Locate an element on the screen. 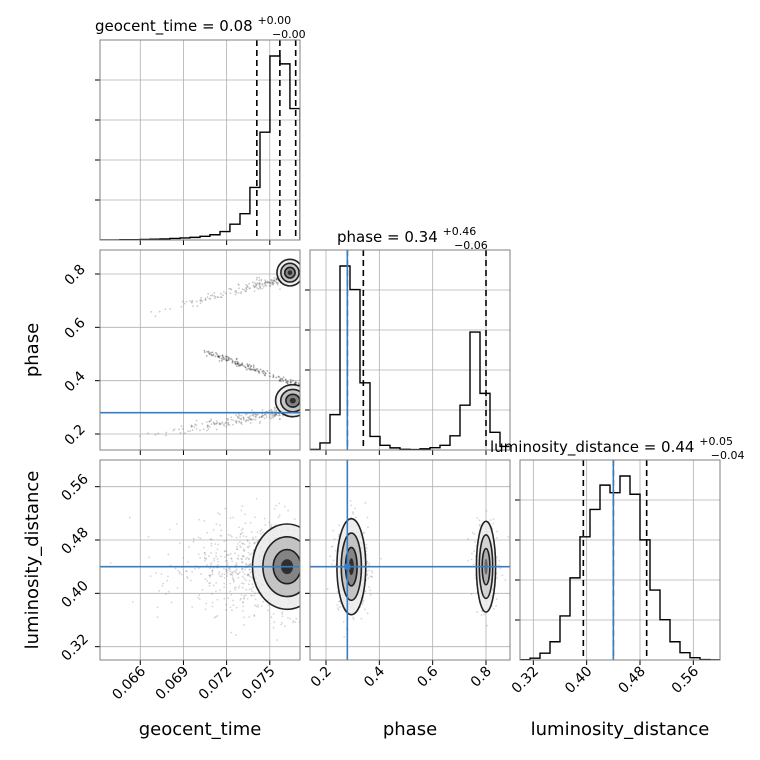 Image resolution: width=760 pixels, height=760 pixels. x-tick-label: 0.6 is located at coordinates (427, 676).